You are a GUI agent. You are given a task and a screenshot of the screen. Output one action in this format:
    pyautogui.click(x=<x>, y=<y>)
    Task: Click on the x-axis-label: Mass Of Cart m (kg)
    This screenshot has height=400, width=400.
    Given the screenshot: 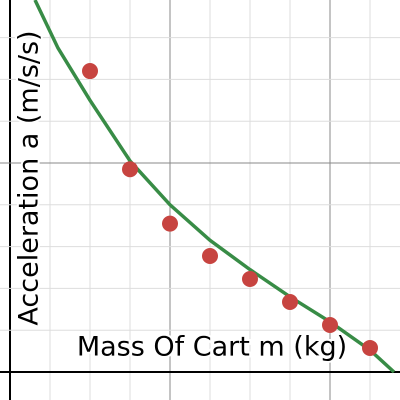 What is the action you would take?
    pyautogui.click(x=212, y=347)
    